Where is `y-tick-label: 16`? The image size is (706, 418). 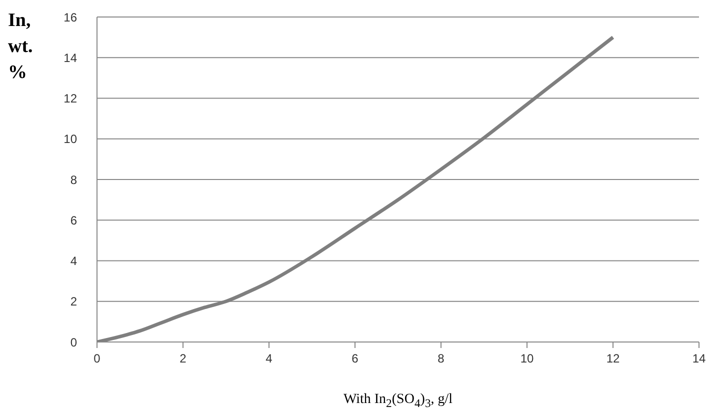 y-tick-label: 16 is located at coordinates (71, 17).